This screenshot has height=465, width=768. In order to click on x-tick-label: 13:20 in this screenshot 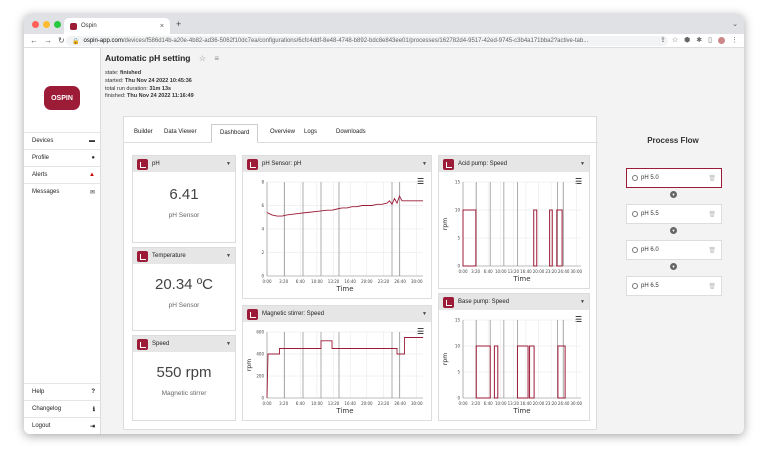, I will do `click(334, 281)`.